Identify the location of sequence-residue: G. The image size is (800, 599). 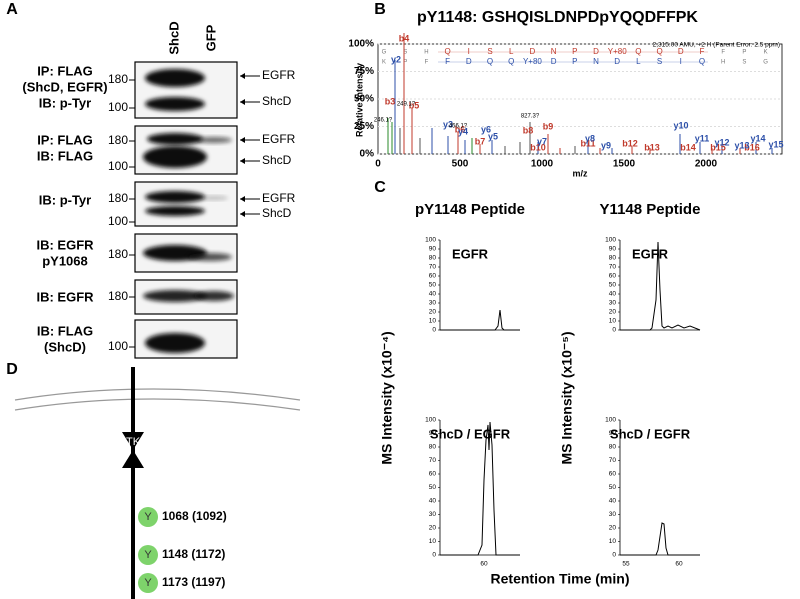
(765, 63).